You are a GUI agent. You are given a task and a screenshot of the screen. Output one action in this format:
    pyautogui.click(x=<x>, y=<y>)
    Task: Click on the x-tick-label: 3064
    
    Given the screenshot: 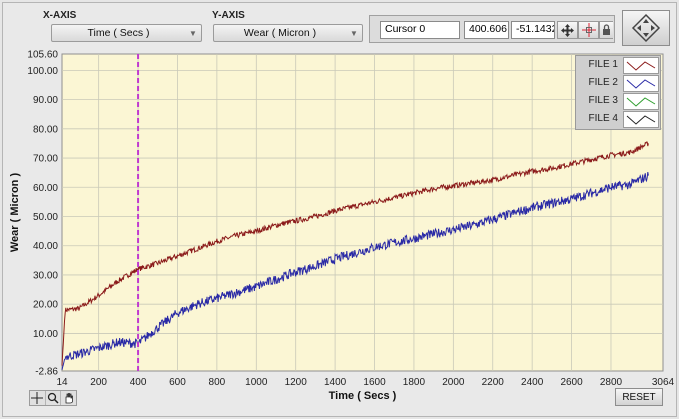 What is the action you would take?
    pyautogui.click(x=663, y=382)
    